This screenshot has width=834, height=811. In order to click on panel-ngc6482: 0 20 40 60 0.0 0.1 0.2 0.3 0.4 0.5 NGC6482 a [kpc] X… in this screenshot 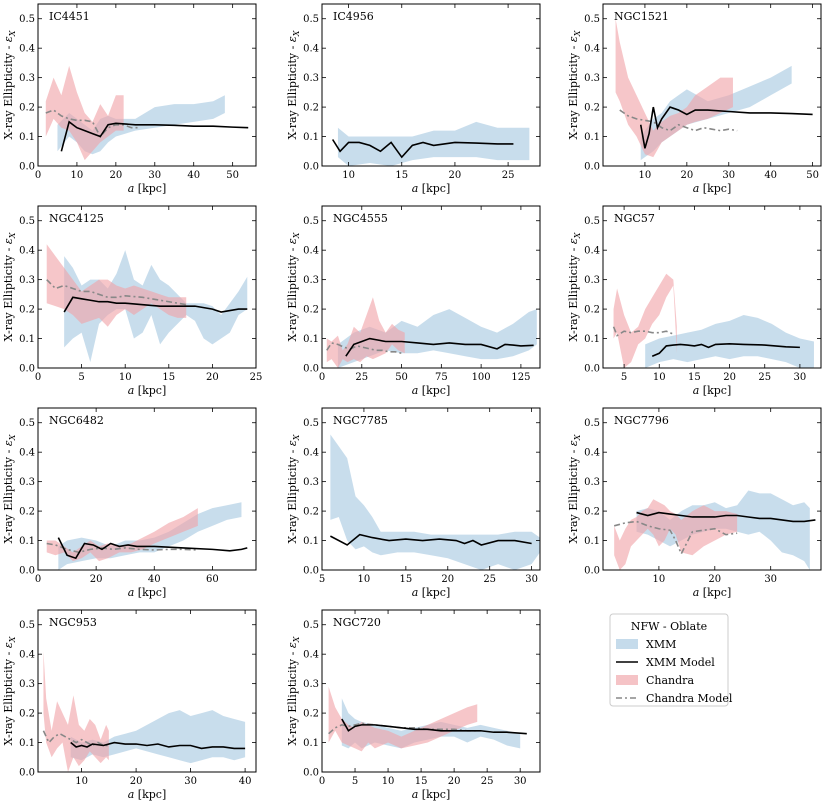, I will do `click(129, 503)`.